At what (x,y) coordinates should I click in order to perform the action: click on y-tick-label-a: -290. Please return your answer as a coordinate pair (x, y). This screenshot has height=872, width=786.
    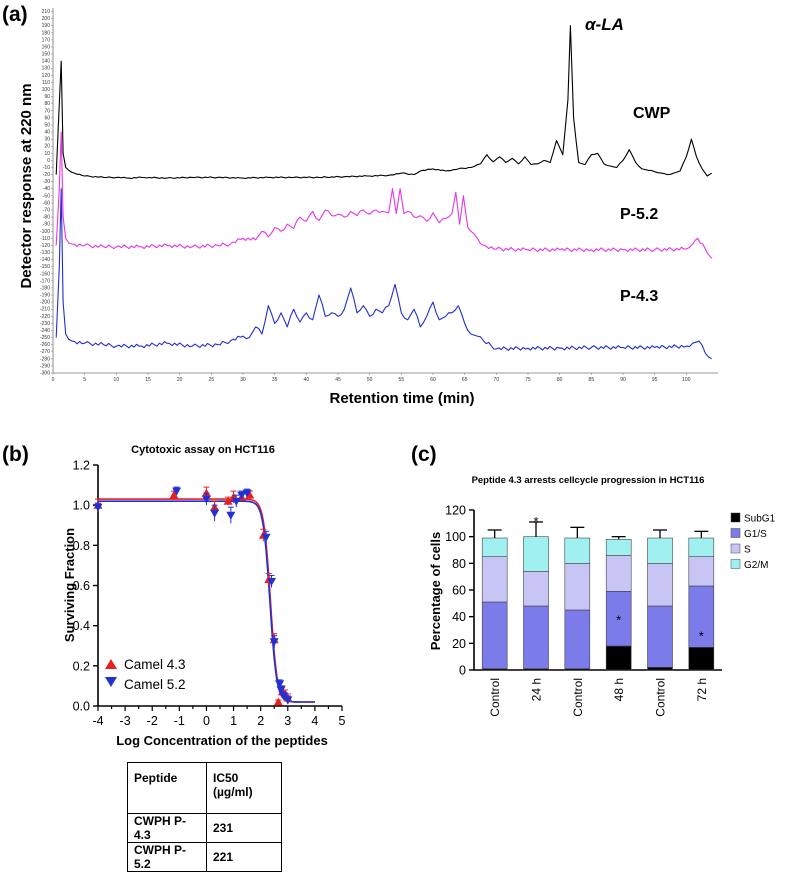
    Looking at the image, I should click on (45, 366).